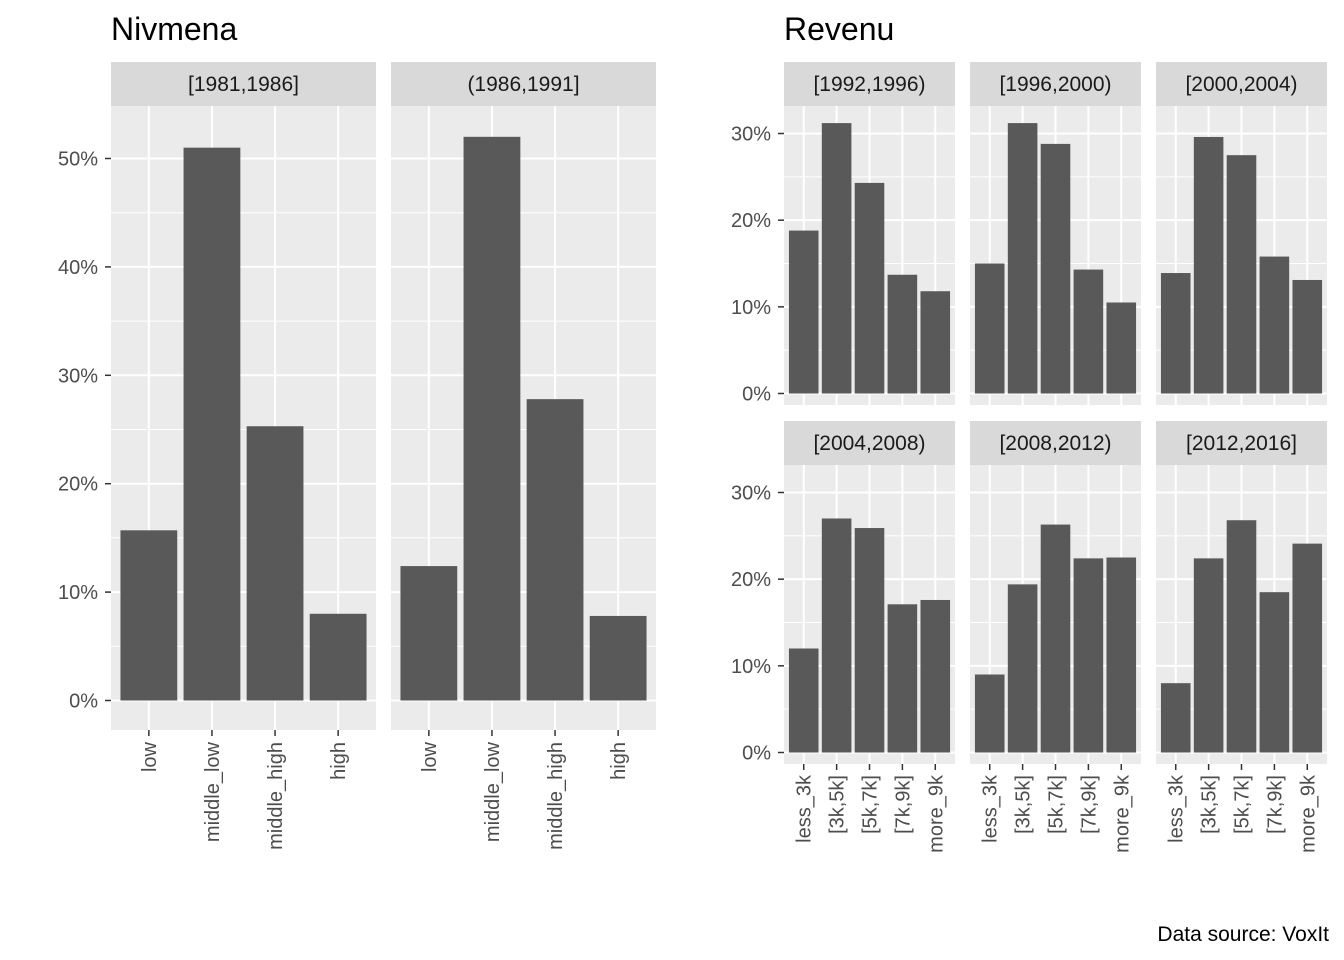 This screenshot has height=960, width=1344. Describe the element at coordinates (1243, 934) in the screenshot. I see `caption: Data source: VoxIt` at that location.